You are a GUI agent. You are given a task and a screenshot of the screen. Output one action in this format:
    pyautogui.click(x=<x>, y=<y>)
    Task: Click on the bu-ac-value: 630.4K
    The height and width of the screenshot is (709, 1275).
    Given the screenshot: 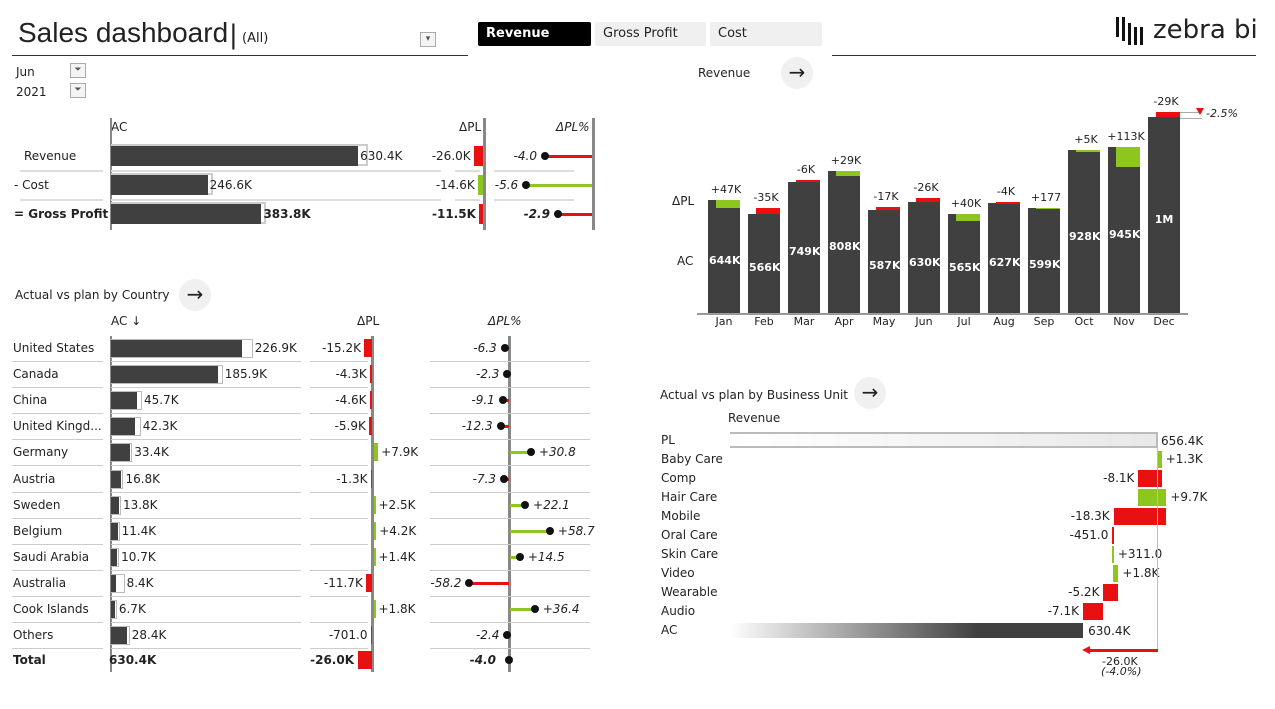 What is the action you would take?
    pyautogui.click(x=1109, y=631)
    